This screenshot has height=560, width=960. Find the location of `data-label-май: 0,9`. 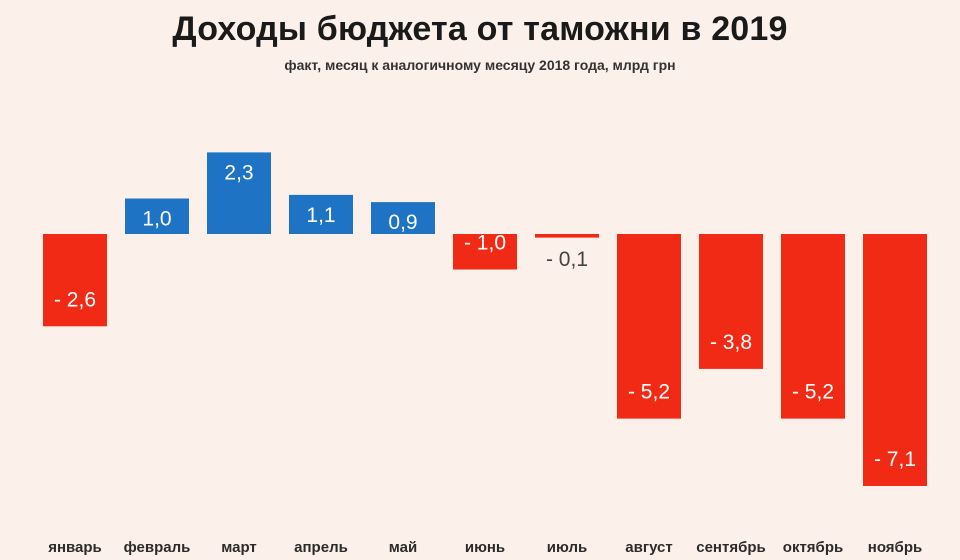

data-label-май: 0,9 is located at coordinates (402, 222).